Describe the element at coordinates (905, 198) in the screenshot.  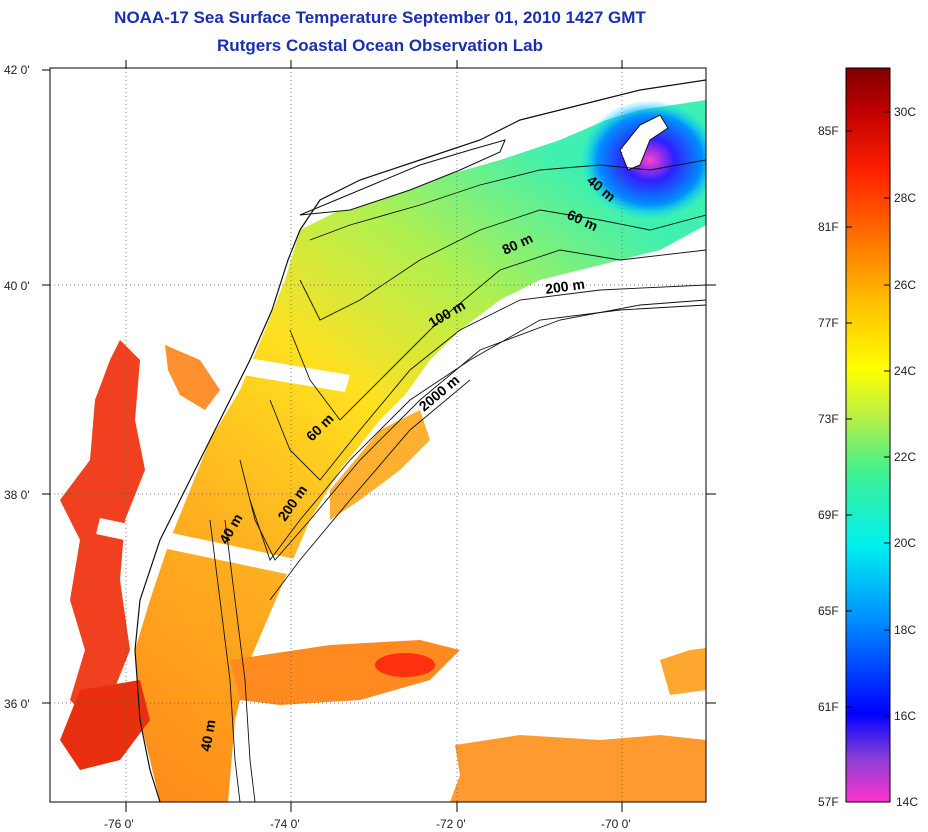
I see `colorbar-c-label: 28C` at that location.